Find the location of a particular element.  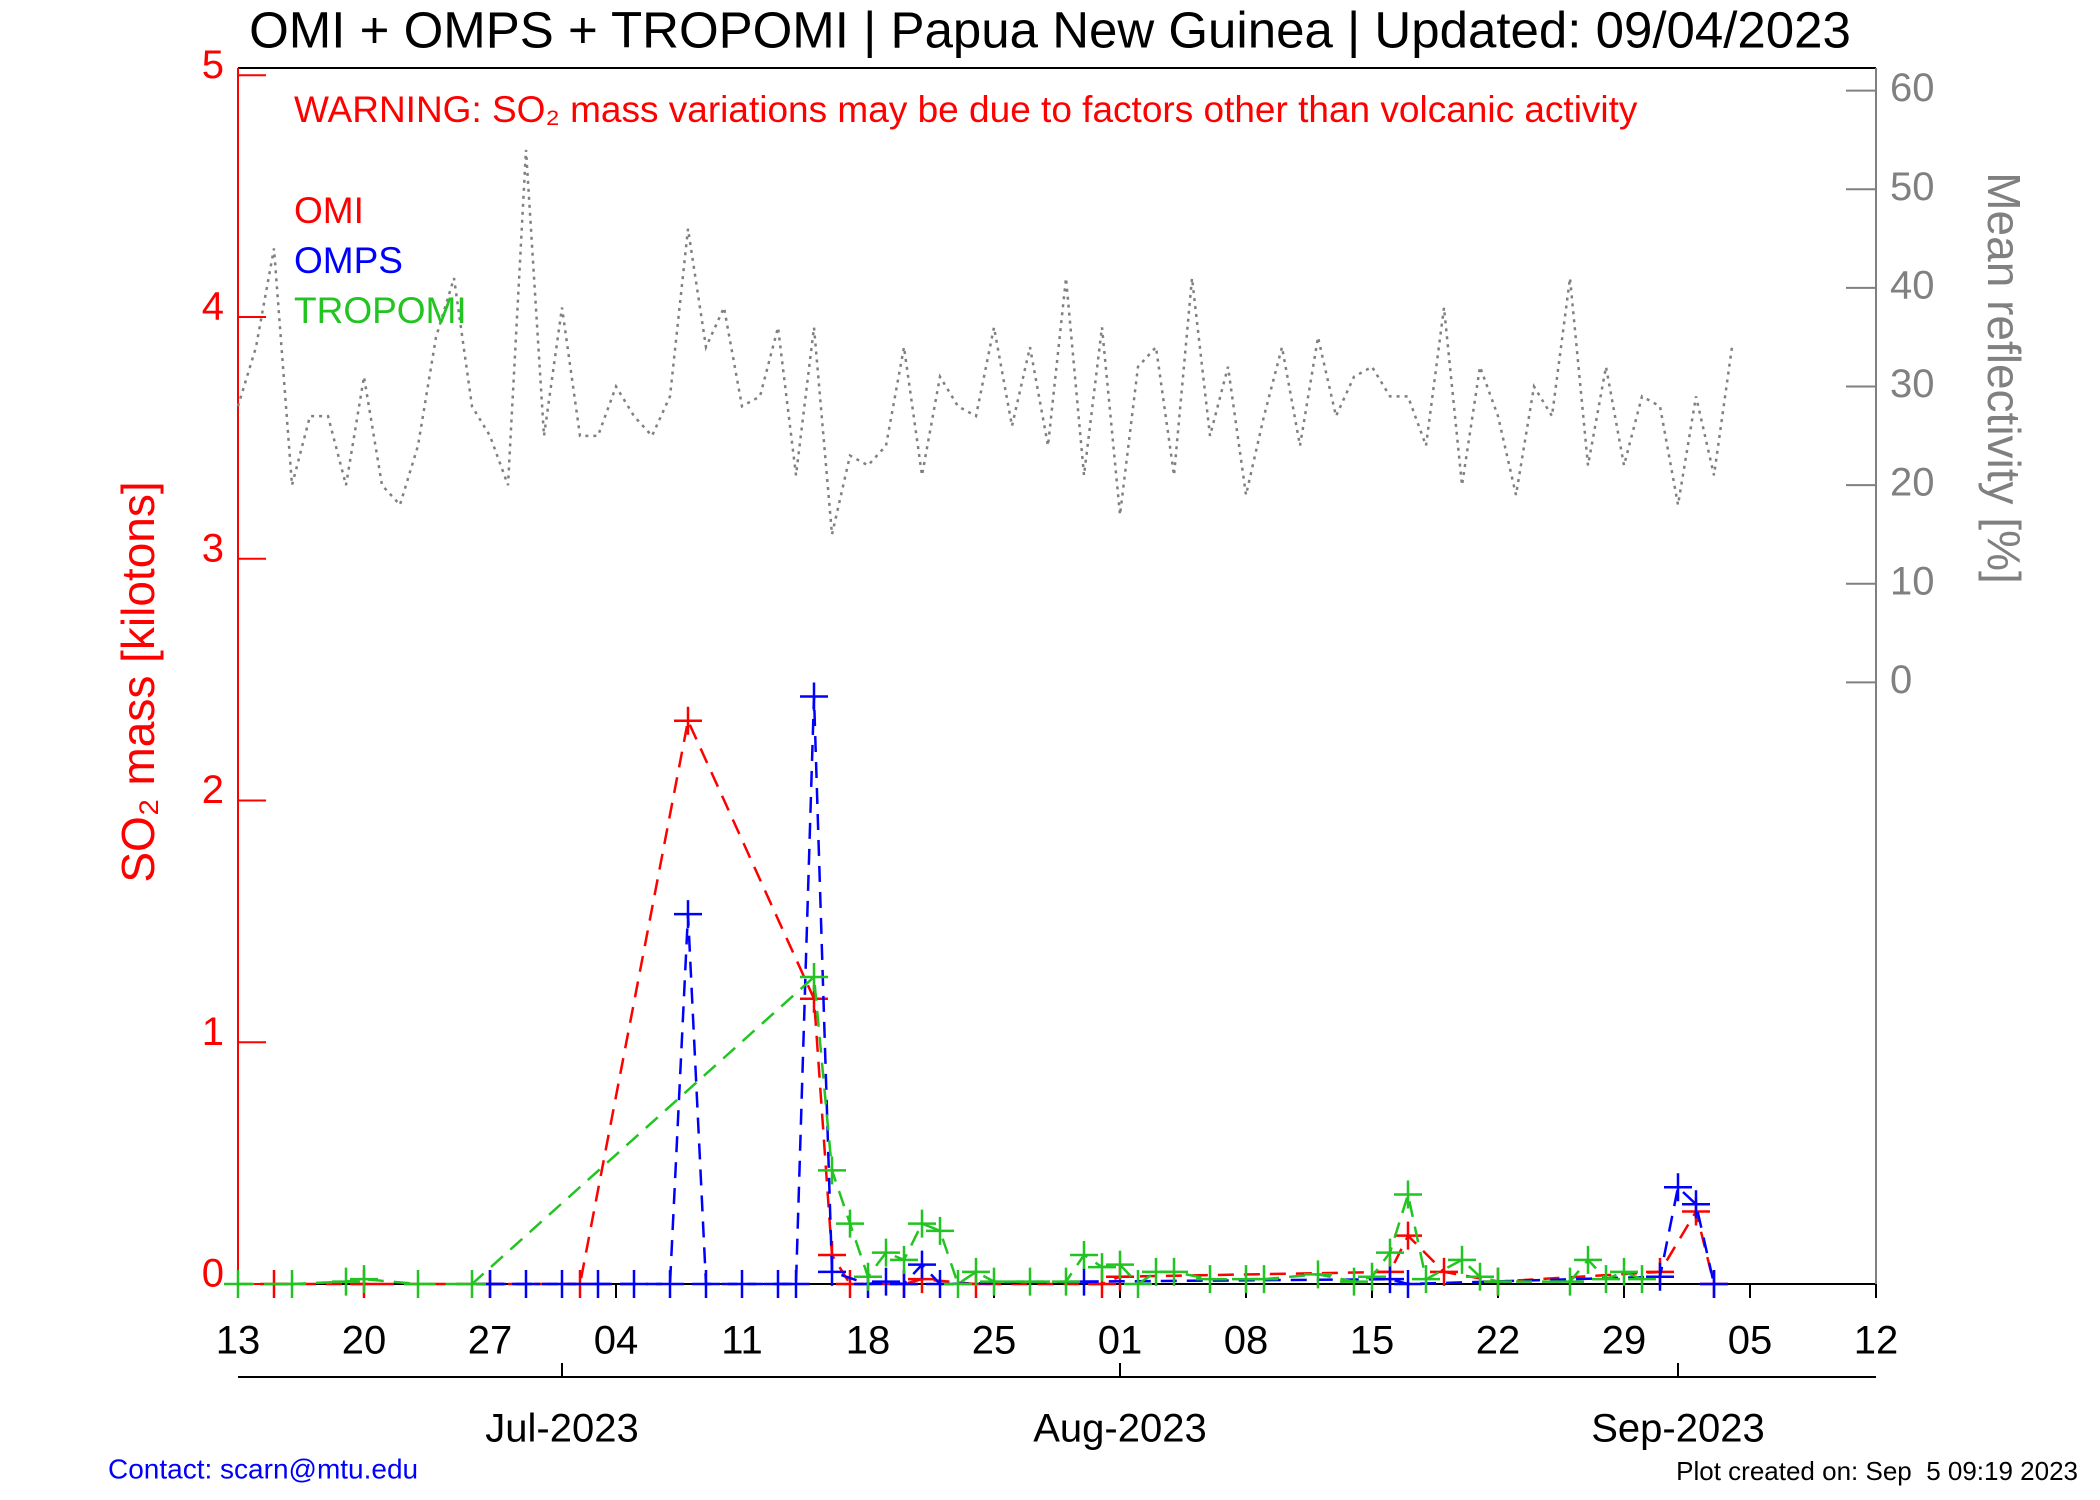

x-tick-label: 20 is located at coordinates (364, 1341).